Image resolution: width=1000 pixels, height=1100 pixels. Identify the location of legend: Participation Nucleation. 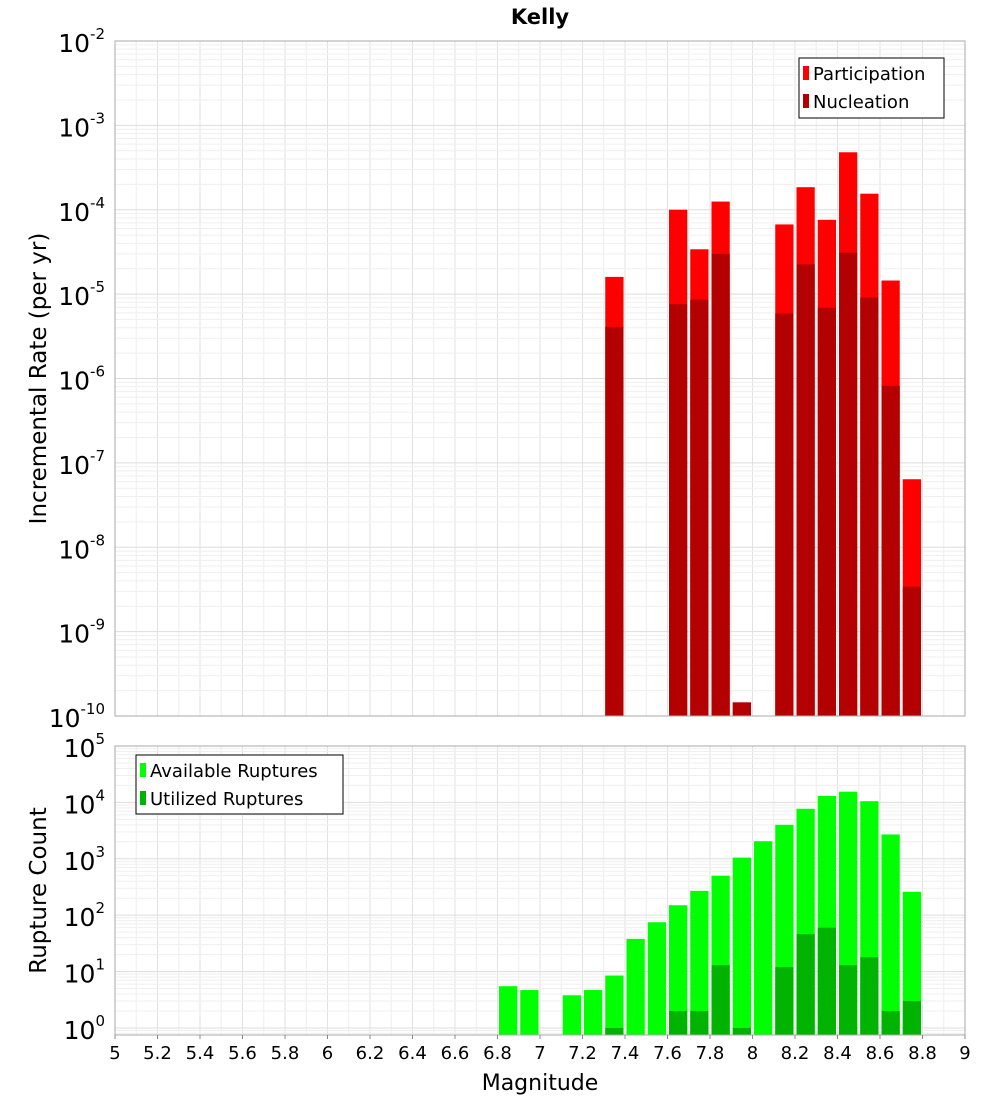
(871, 88).